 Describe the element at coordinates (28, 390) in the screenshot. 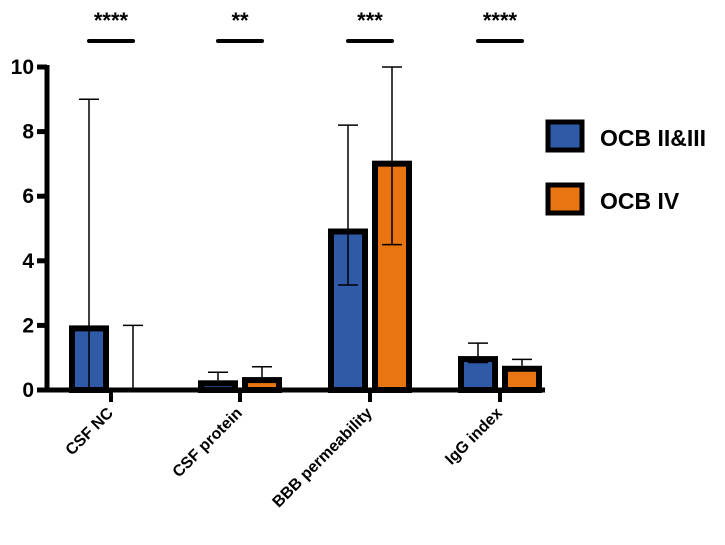

I see `y-tick-label: 0` at that location.